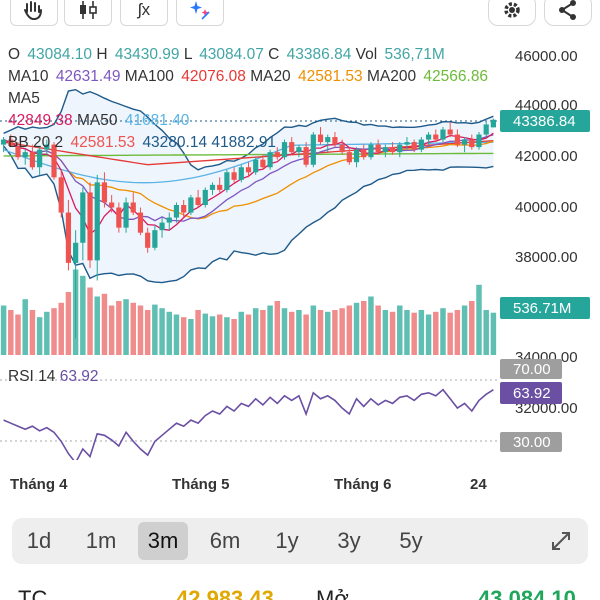 The height and width of the screenshot is (600, 600). Describe the element at coordinates (478, 484) in the screenshot. I see `time-label-24: 24` at that location.